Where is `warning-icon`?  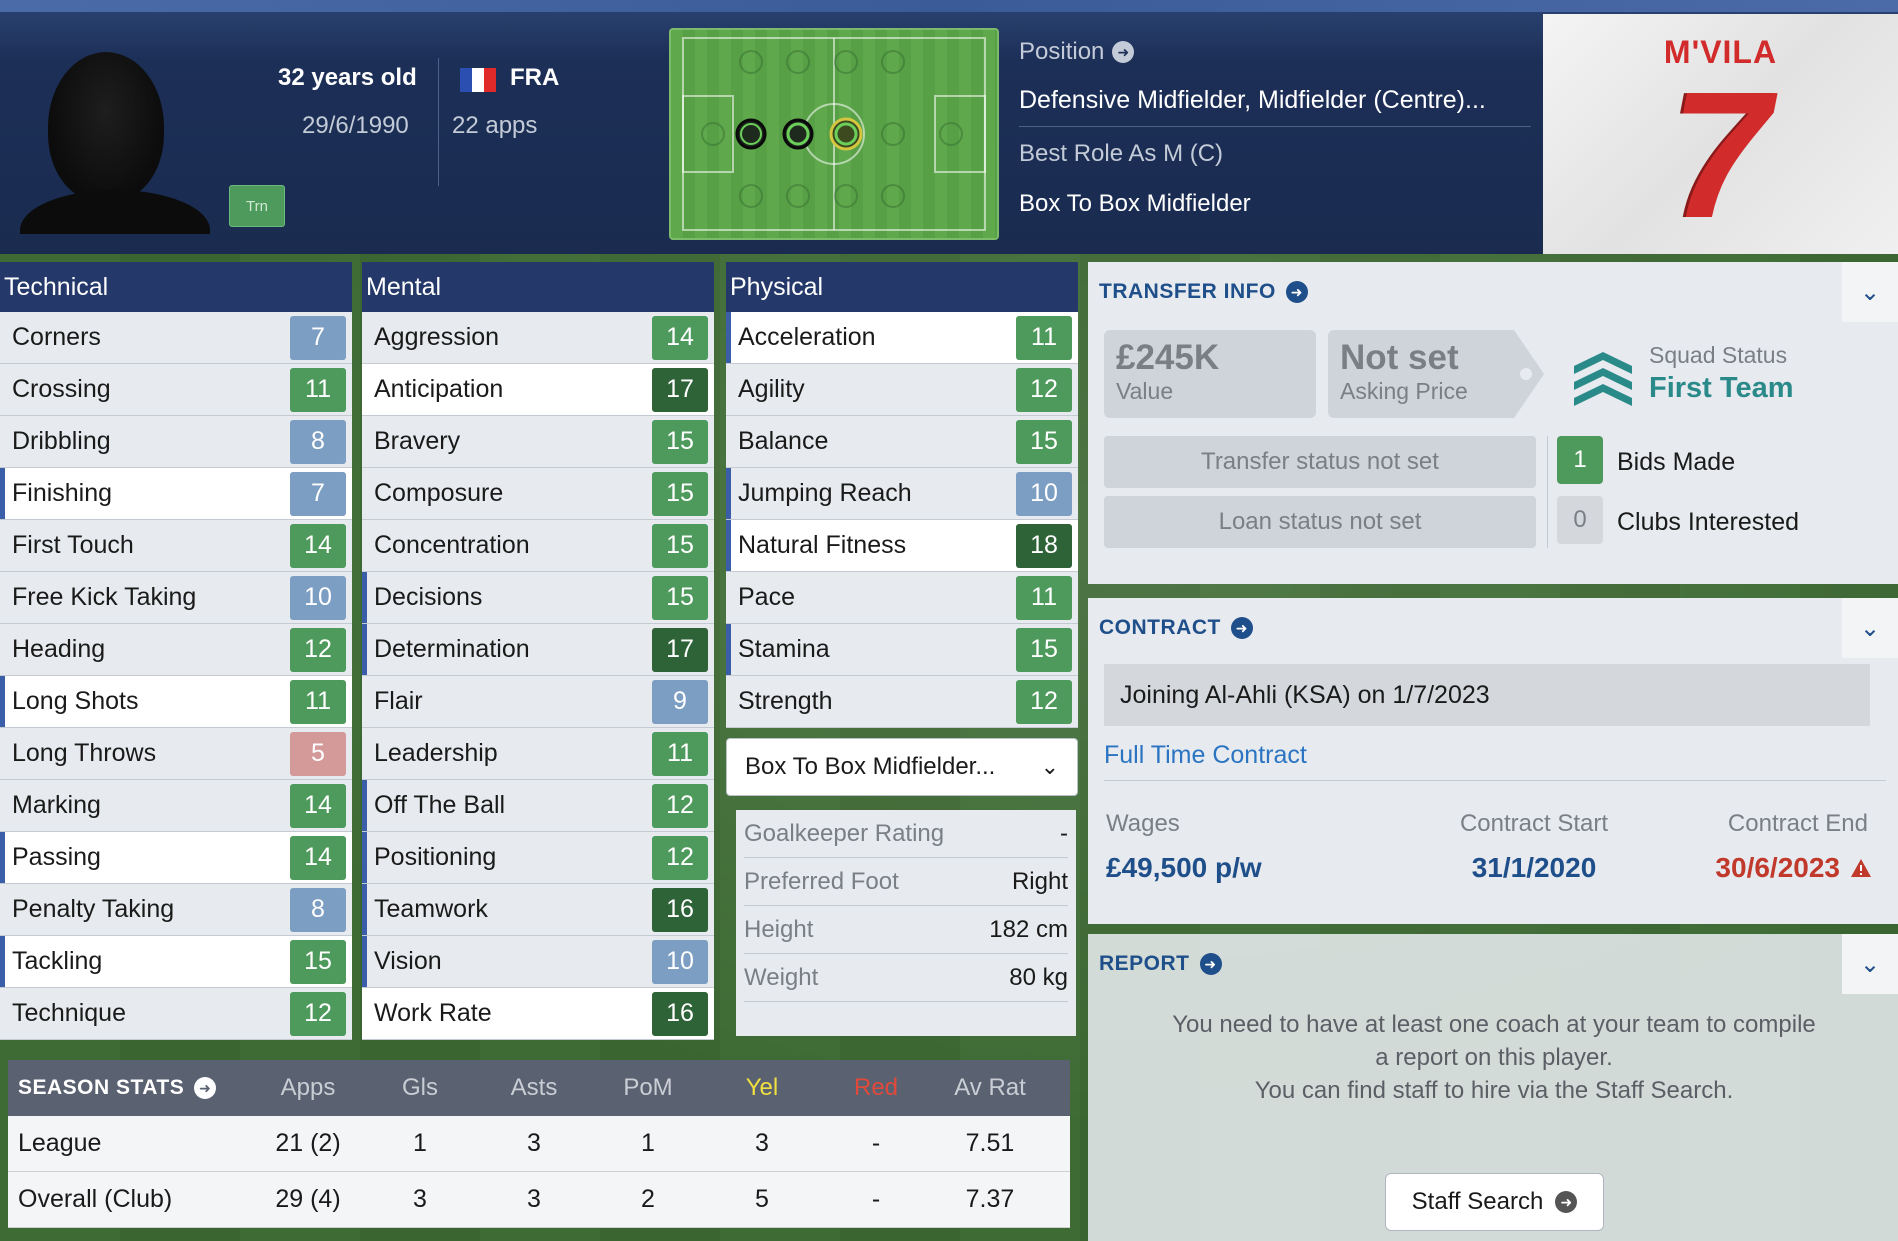 warning-icon is located at coordinates (1861, 868).